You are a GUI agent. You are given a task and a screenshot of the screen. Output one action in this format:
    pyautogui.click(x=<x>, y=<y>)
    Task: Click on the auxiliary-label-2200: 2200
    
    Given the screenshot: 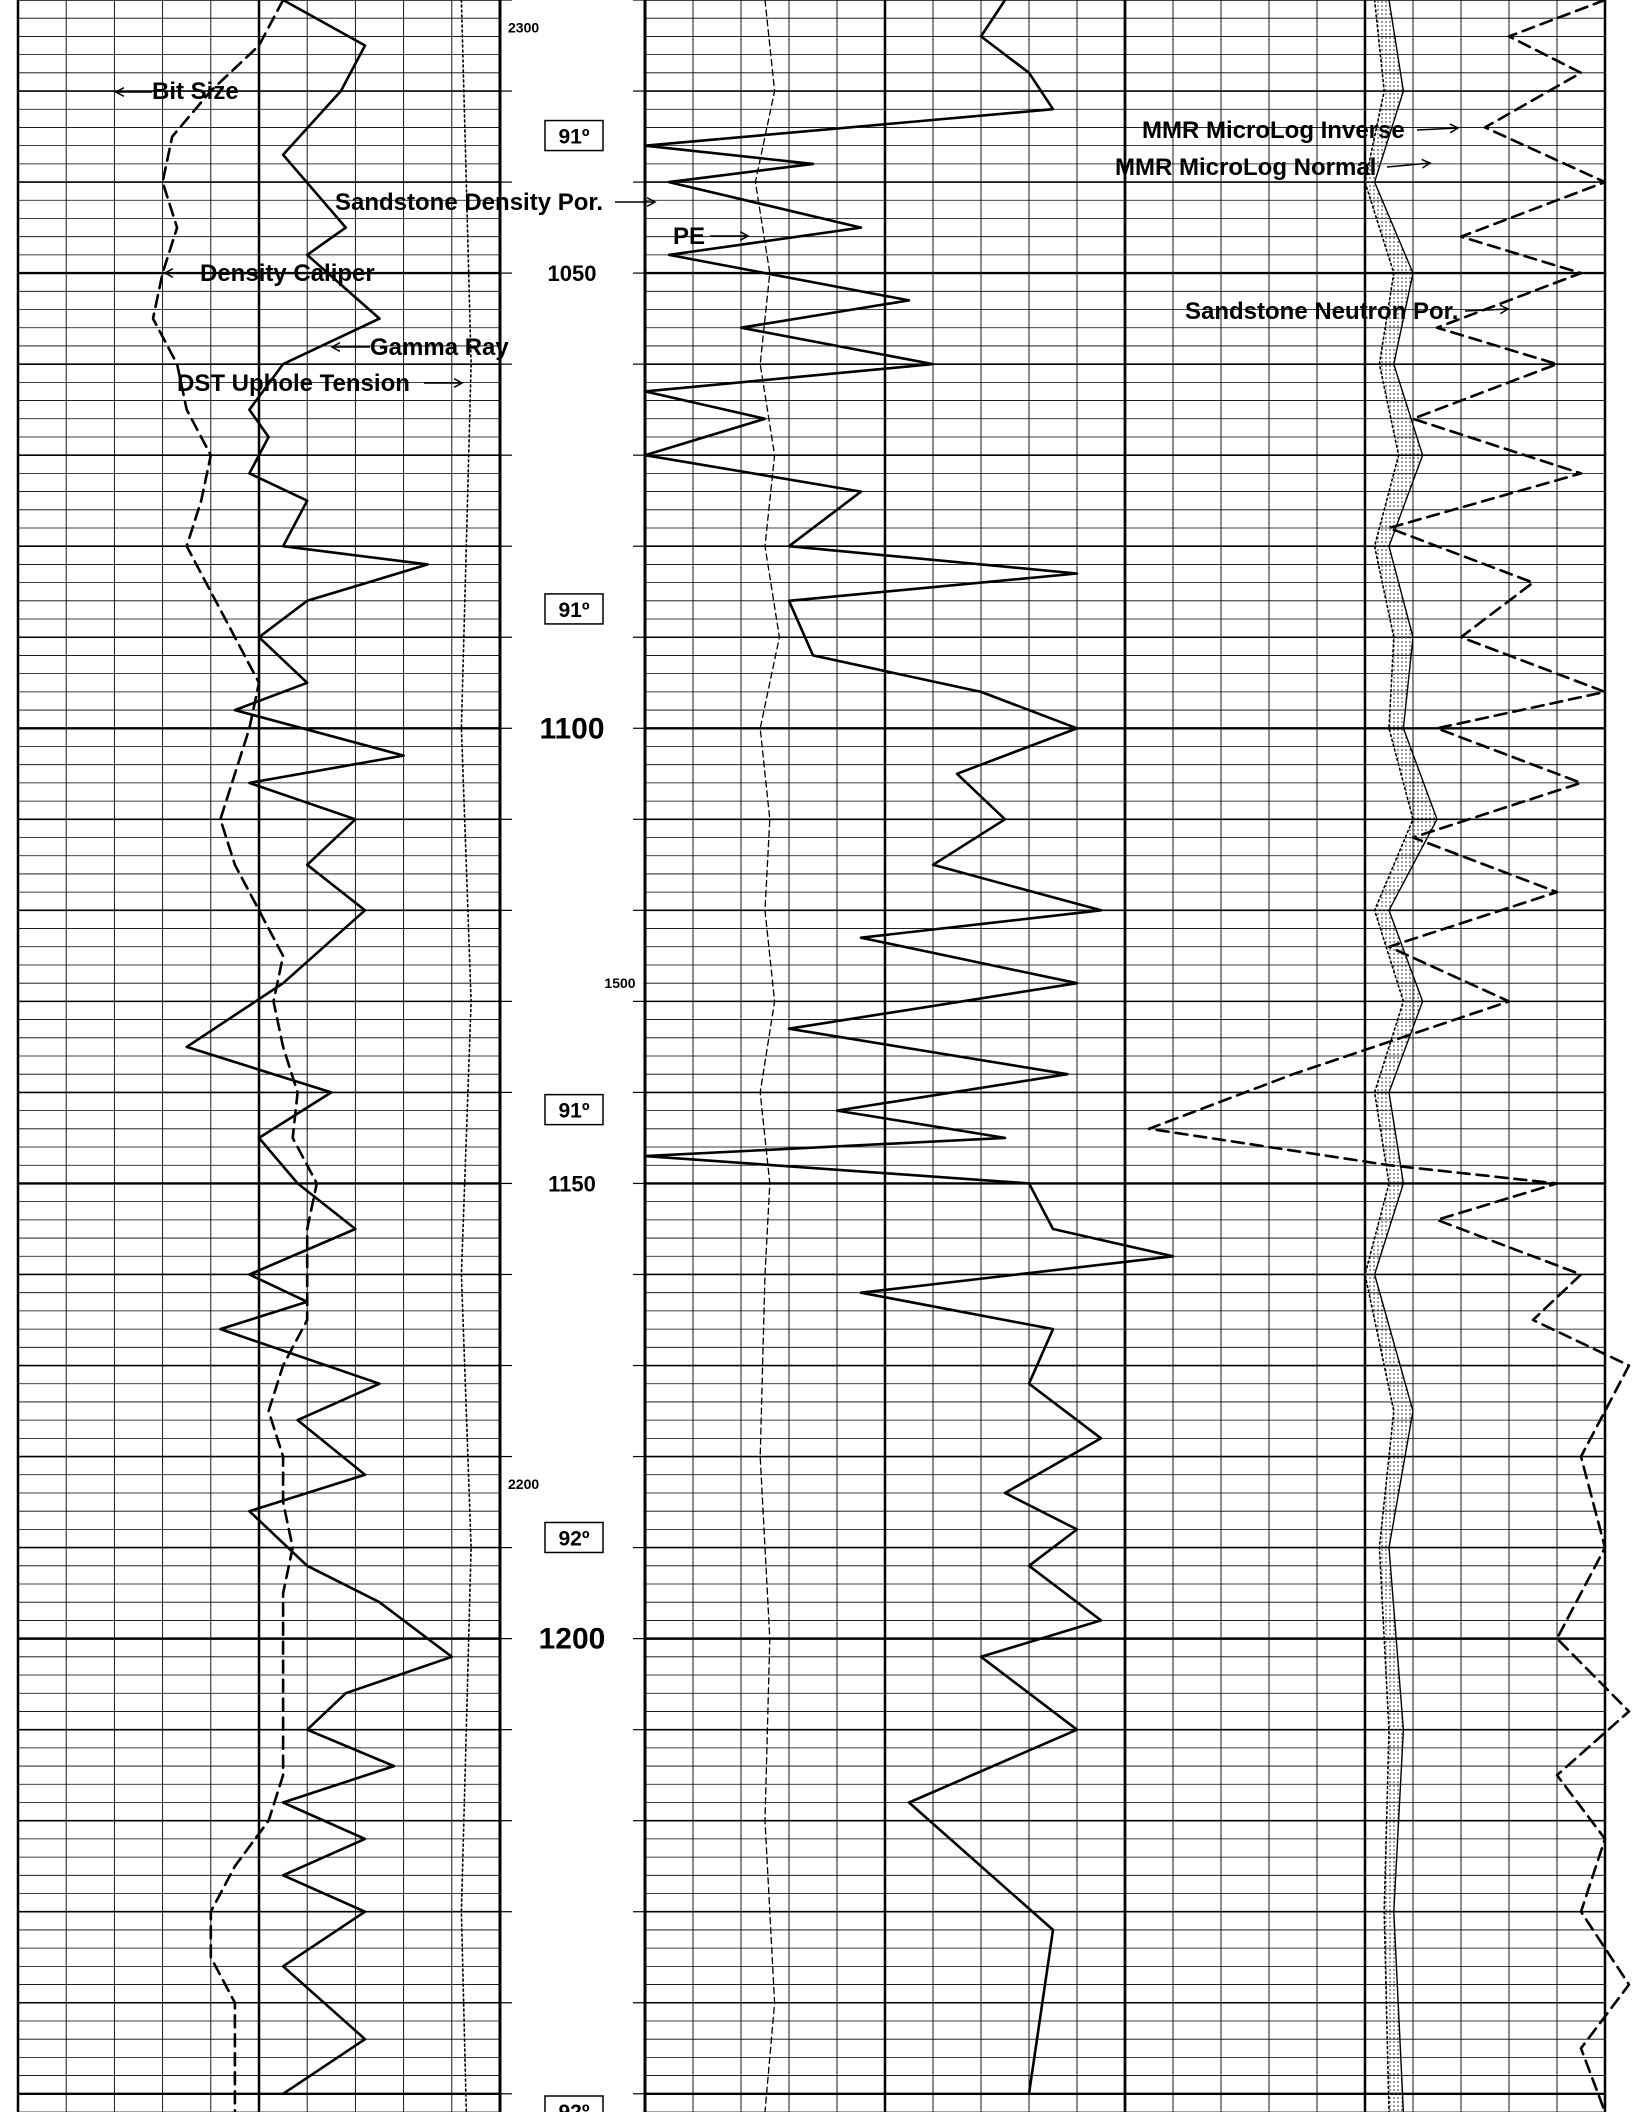 What is the action you would take?
    pyautogui.click(x=523, y=1484)
    